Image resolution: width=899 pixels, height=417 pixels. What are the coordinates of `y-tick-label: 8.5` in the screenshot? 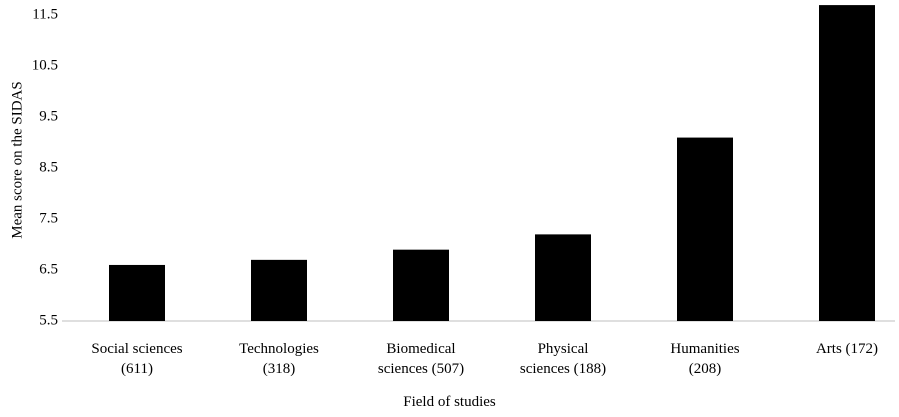 It's located at (48, 168).